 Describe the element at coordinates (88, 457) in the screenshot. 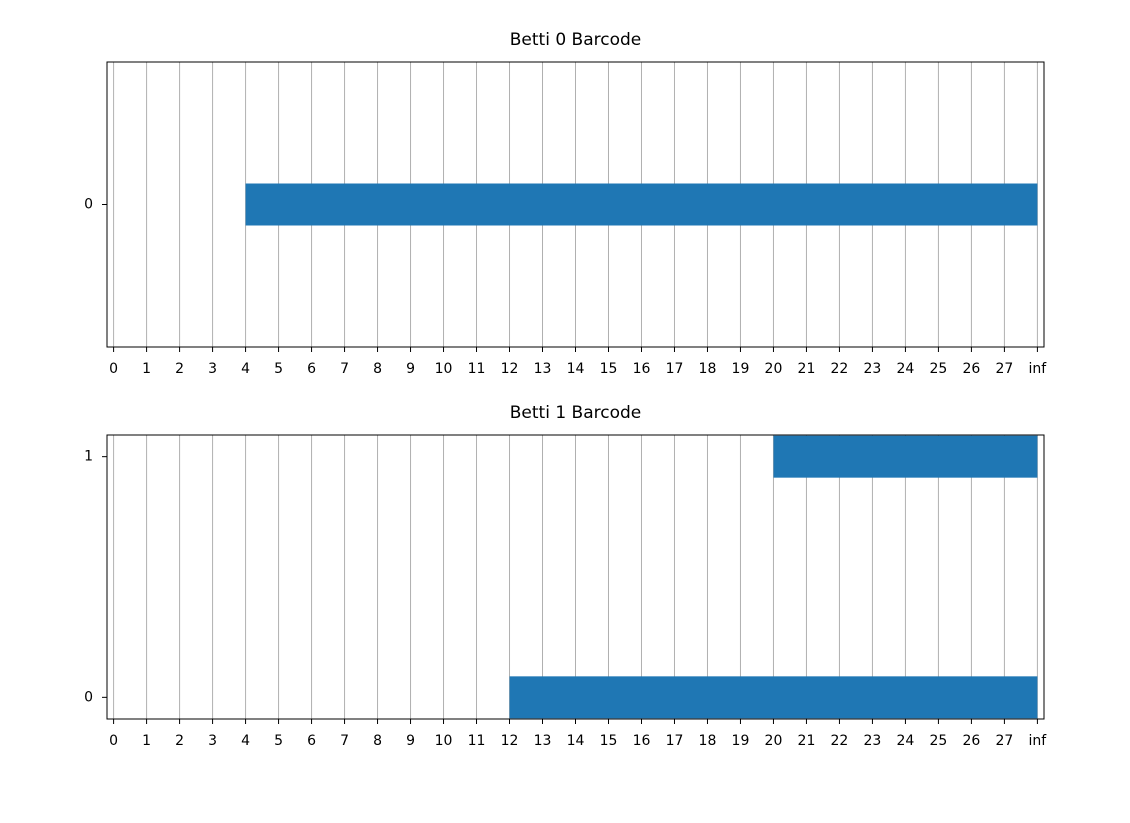

I see `y-tick-label: 1` at that location.